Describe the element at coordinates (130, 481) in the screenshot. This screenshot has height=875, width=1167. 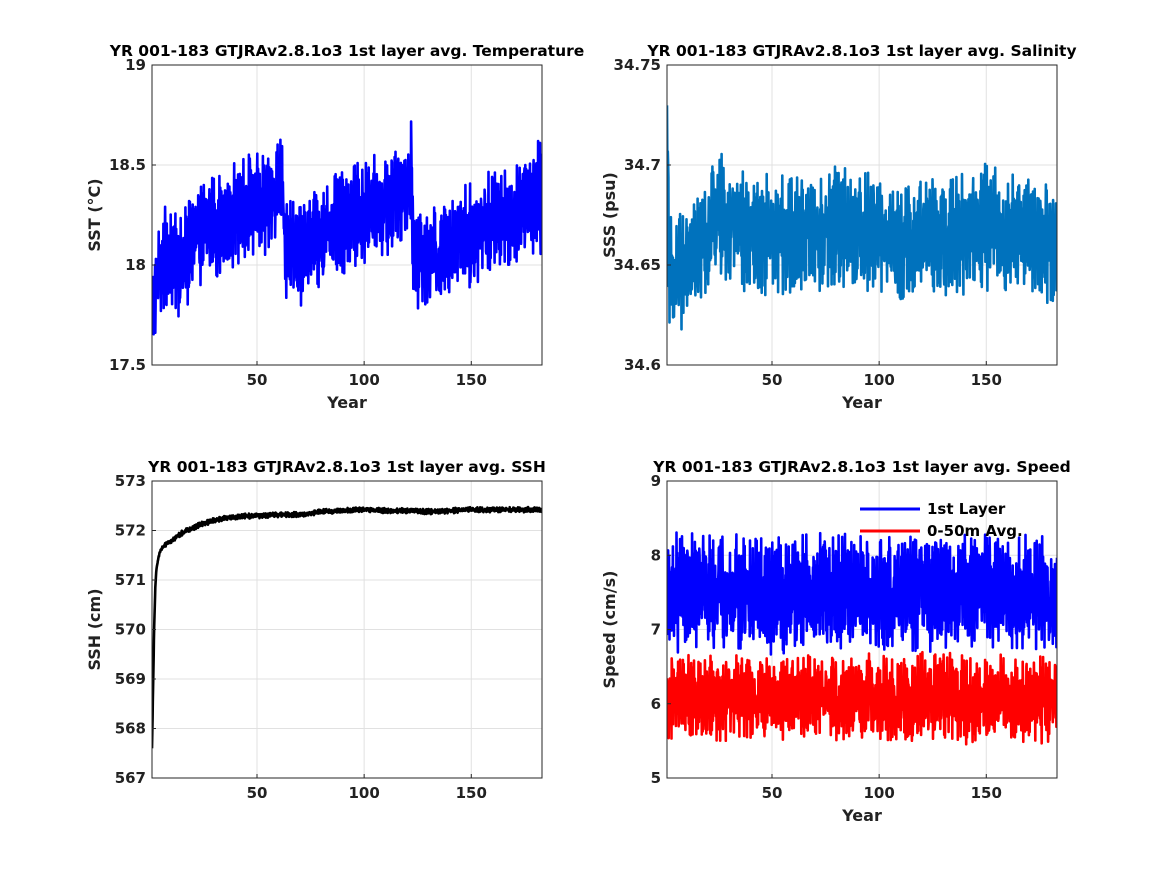
I see `y-tick-label: 573` at that location.